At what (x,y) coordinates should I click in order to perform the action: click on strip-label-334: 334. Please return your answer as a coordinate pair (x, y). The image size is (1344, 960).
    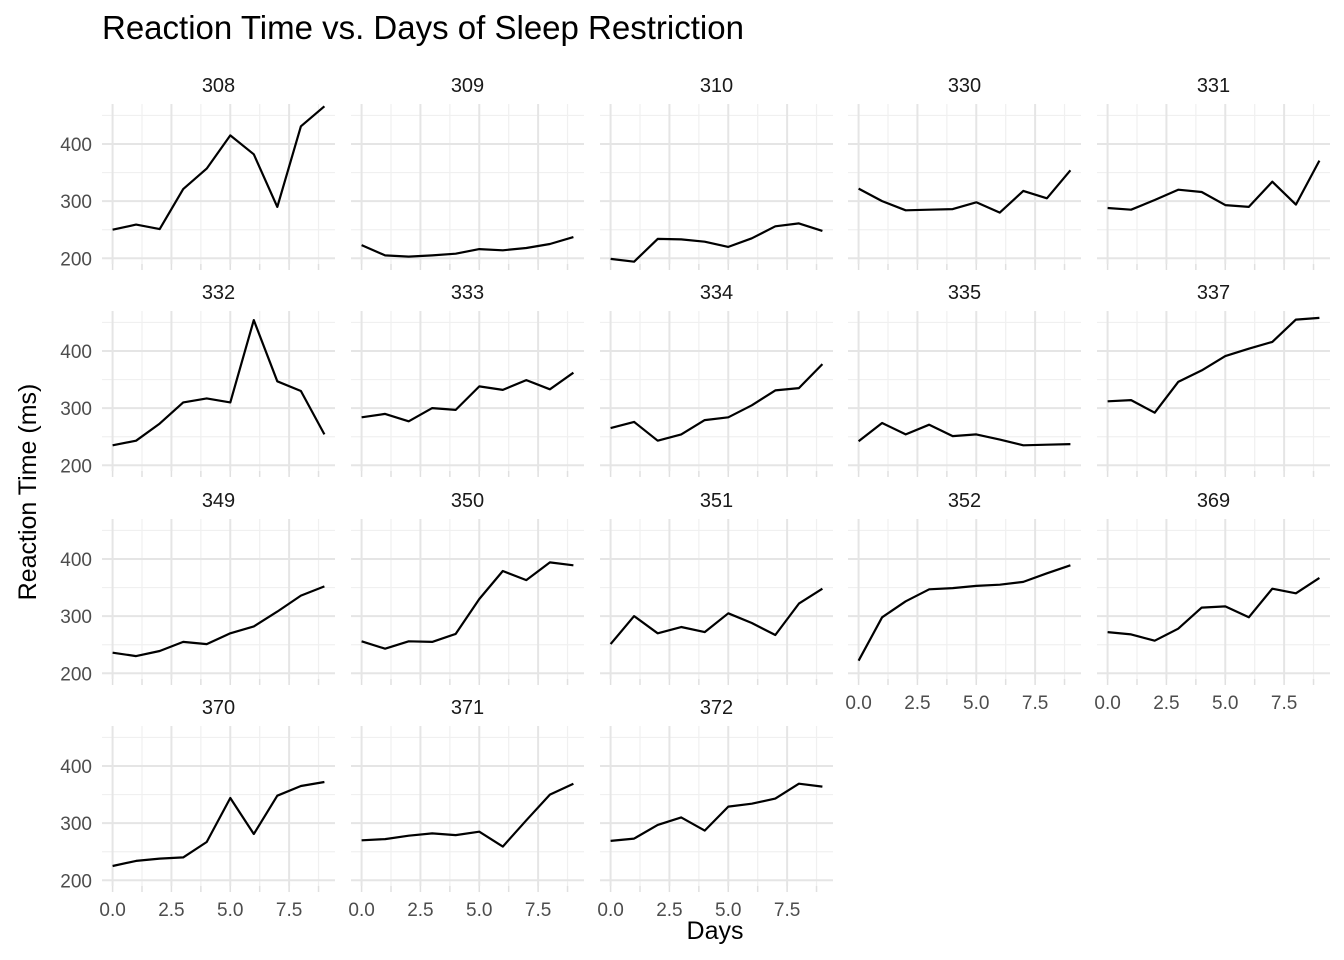
    Looking at the image, I should click on (716, 293).